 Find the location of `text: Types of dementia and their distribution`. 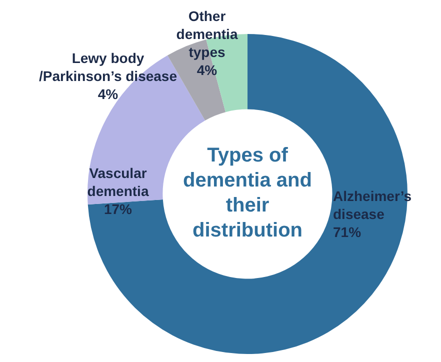

text: Types of dementia and their distribution is located at coordinates (247, 193).